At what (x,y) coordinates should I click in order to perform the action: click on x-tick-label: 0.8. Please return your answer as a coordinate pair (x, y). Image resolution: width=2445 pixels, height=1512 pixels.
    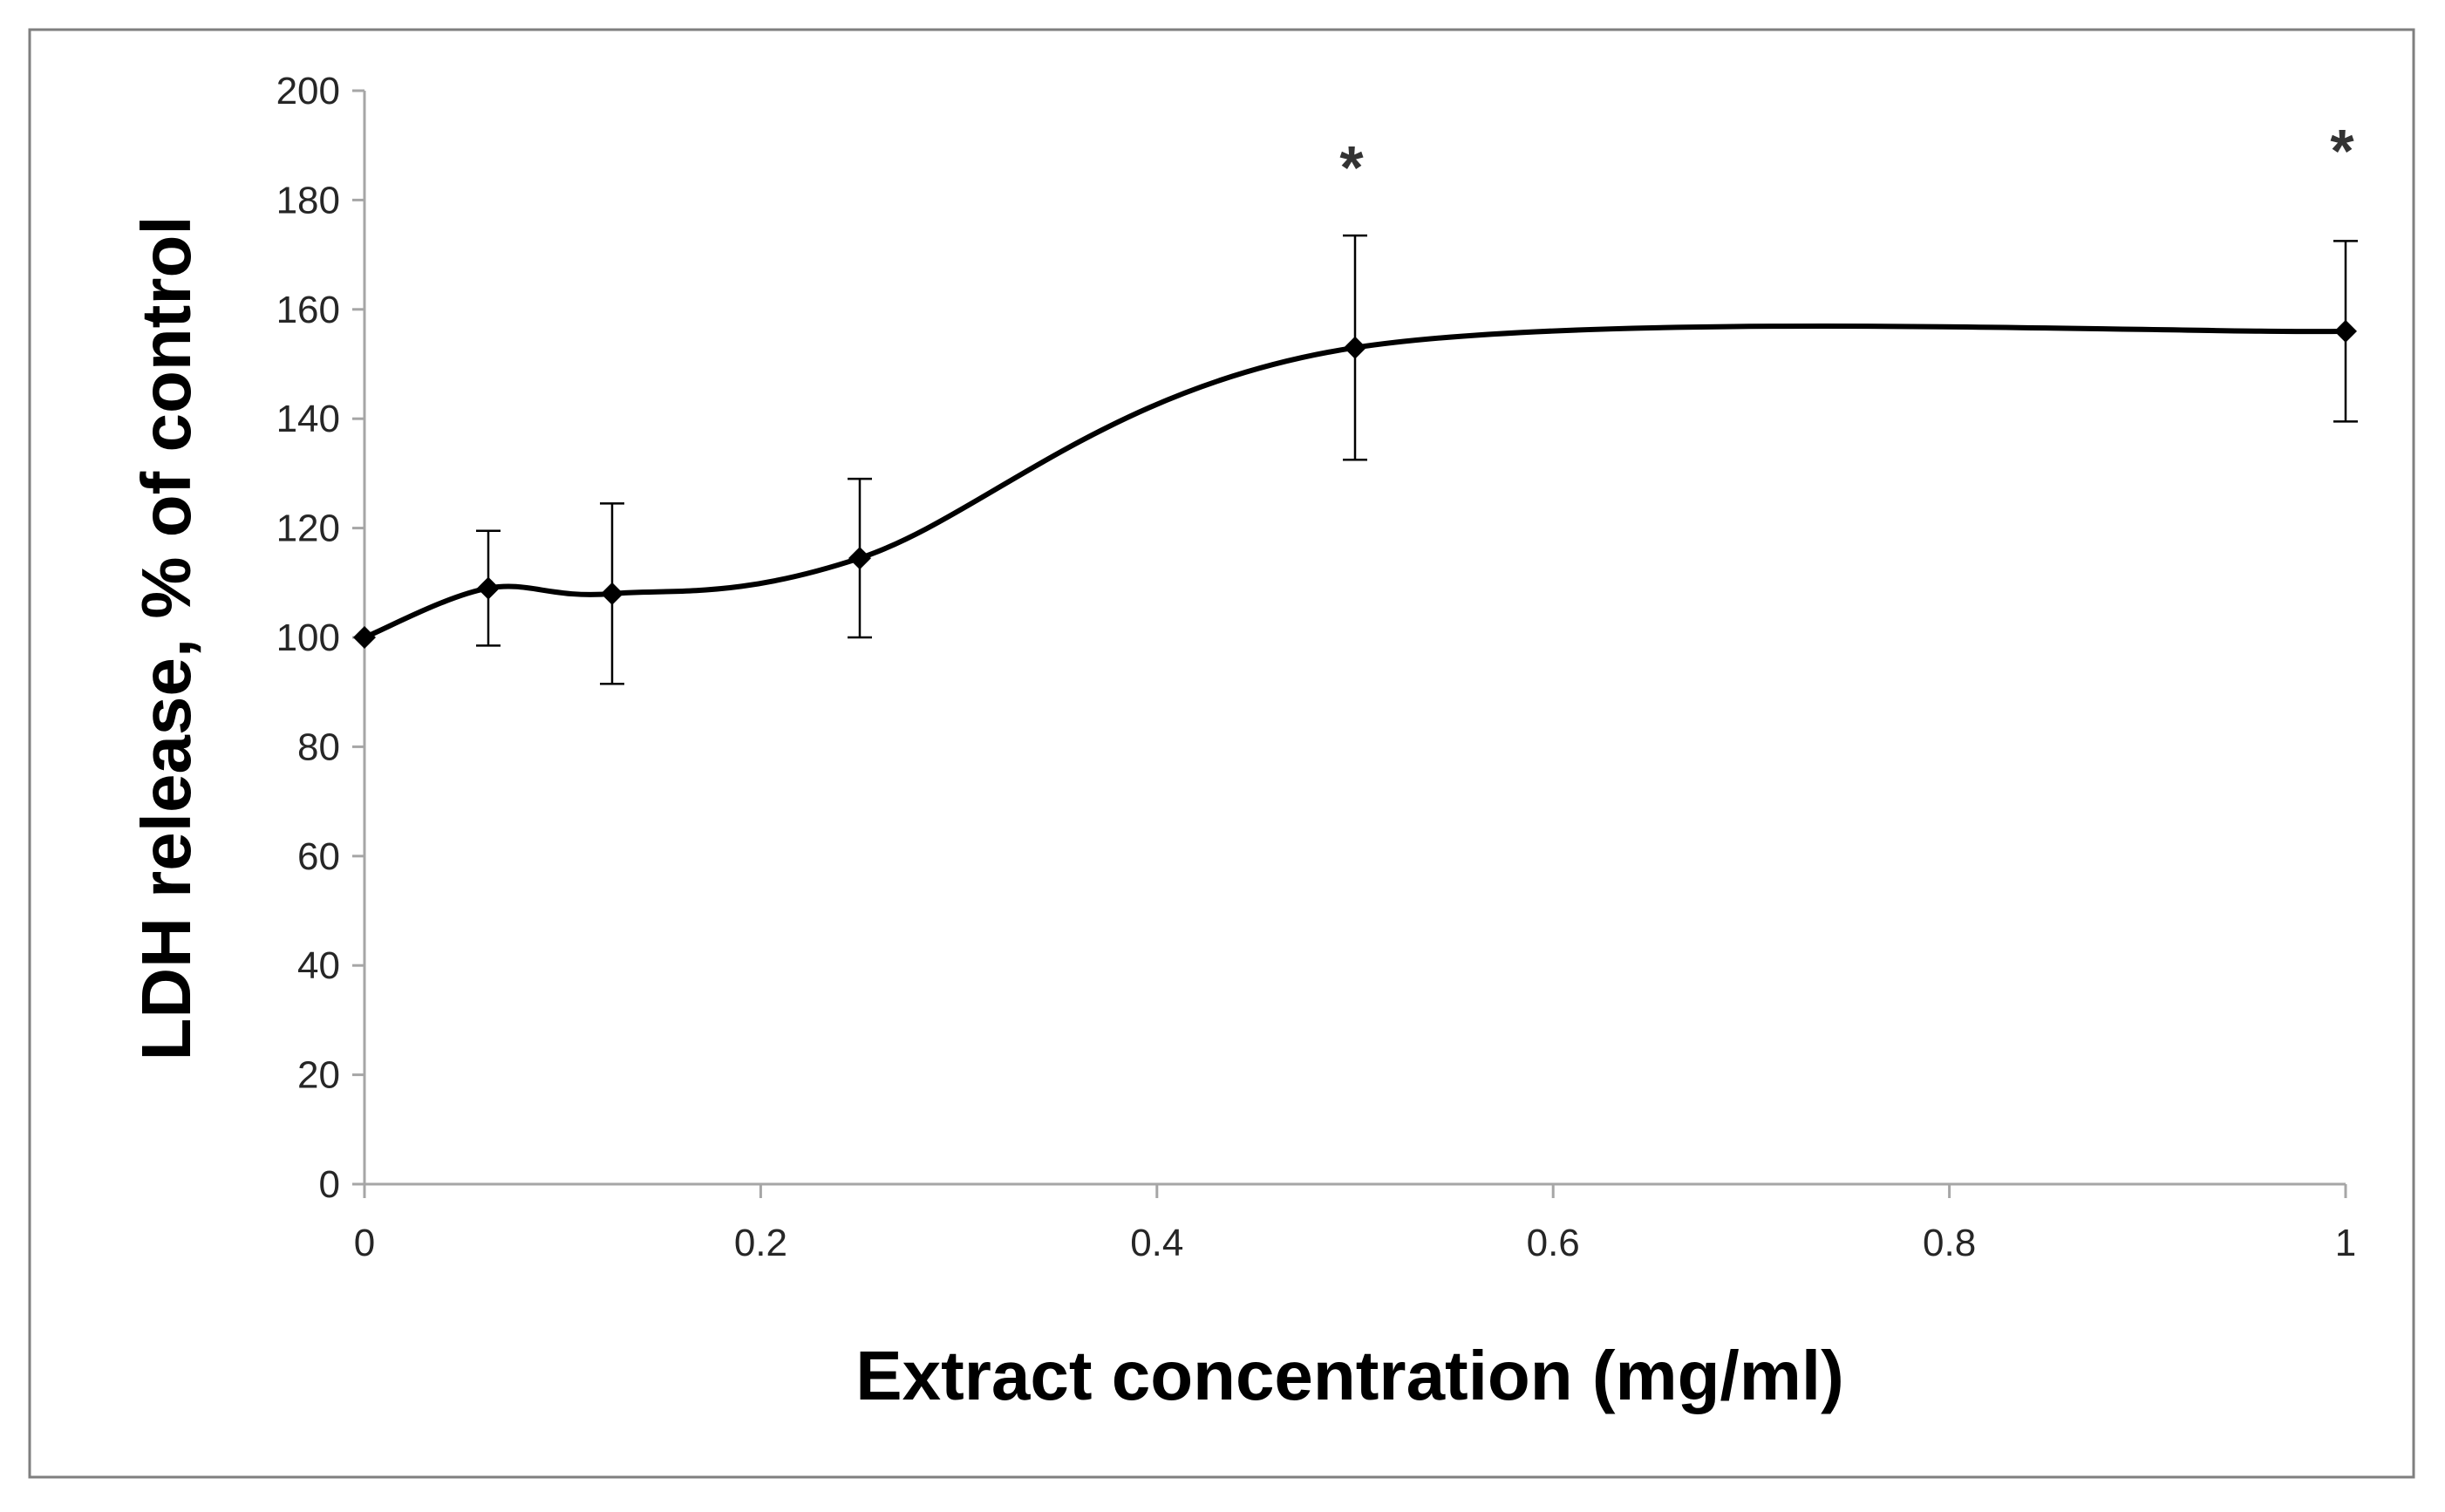
    Looking at the image, I should click on (1949, 1243).